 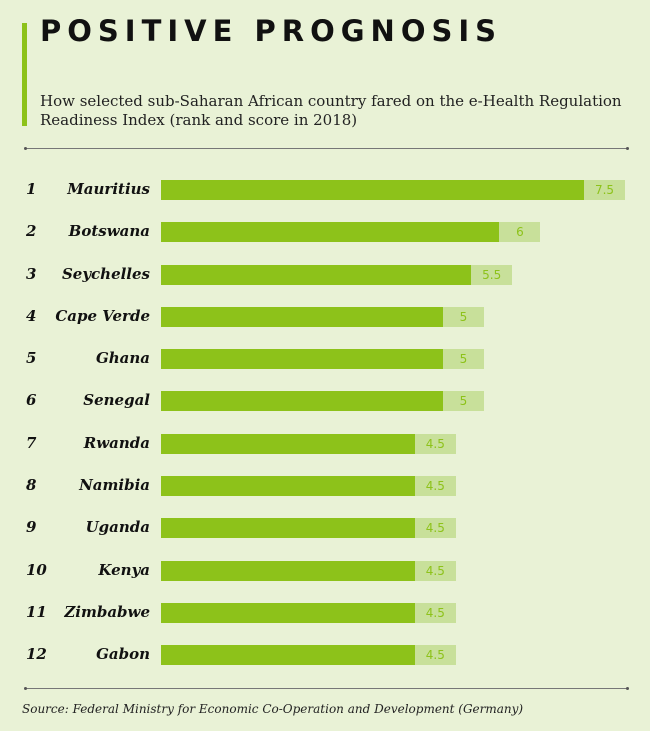 What do you see at coordinates (31, 527) in the screenshot?
I see `rank-label: 9` at bounding box center [31, 527].